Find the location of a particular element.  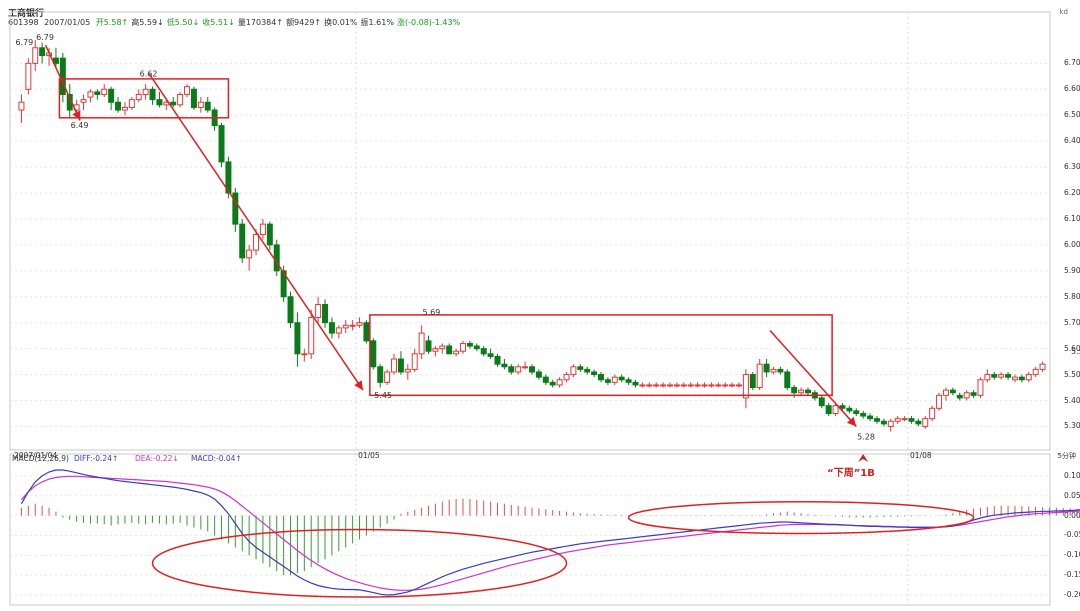

quote-item: 振1.61% is located at coordinates (377, 22).